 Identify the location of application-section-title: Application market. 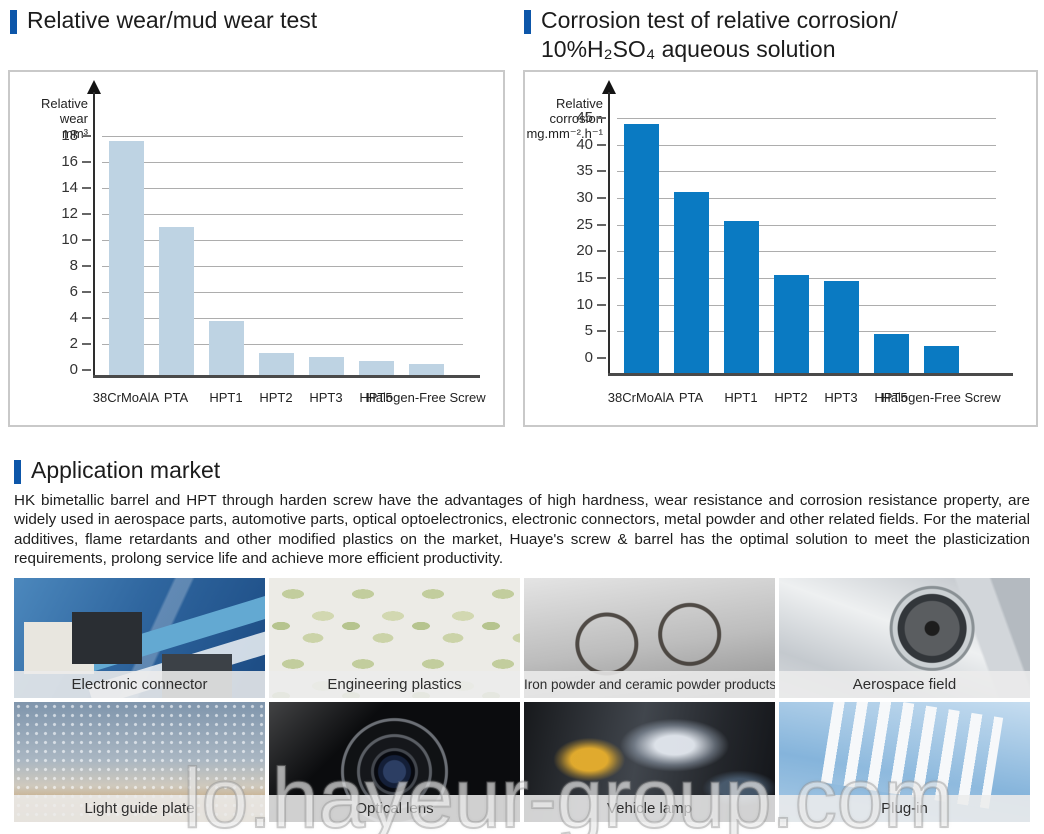
(126, 470).